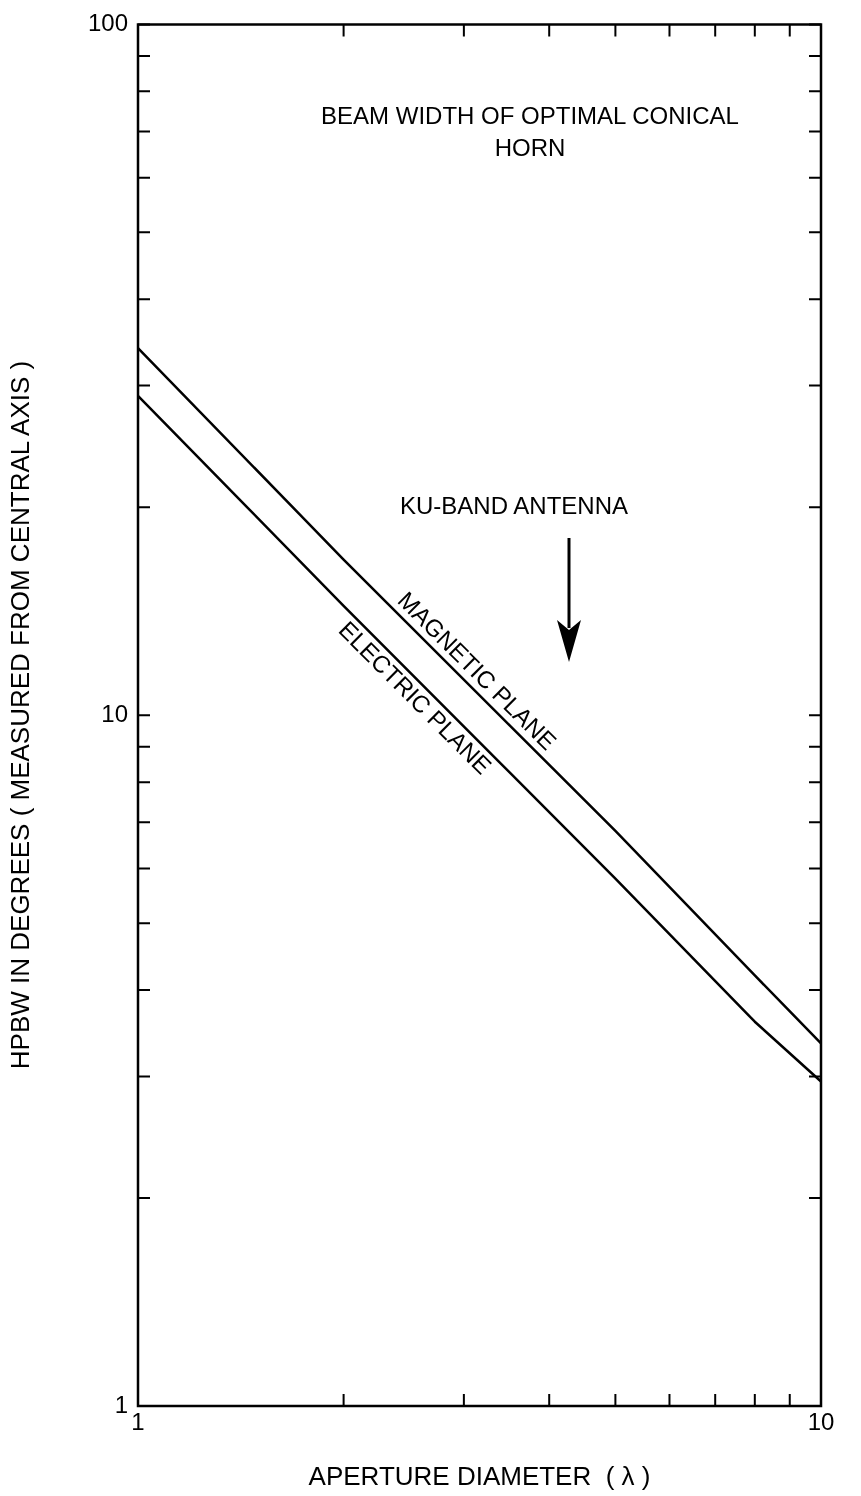 This screenshot has height=1496, width=861. What do you see at coordinates (530, 132) in the screenshot?
I see `text: BEAM WIDTH OF OPTIMAL CONICAL HORN` at bounding box center [530, 132].